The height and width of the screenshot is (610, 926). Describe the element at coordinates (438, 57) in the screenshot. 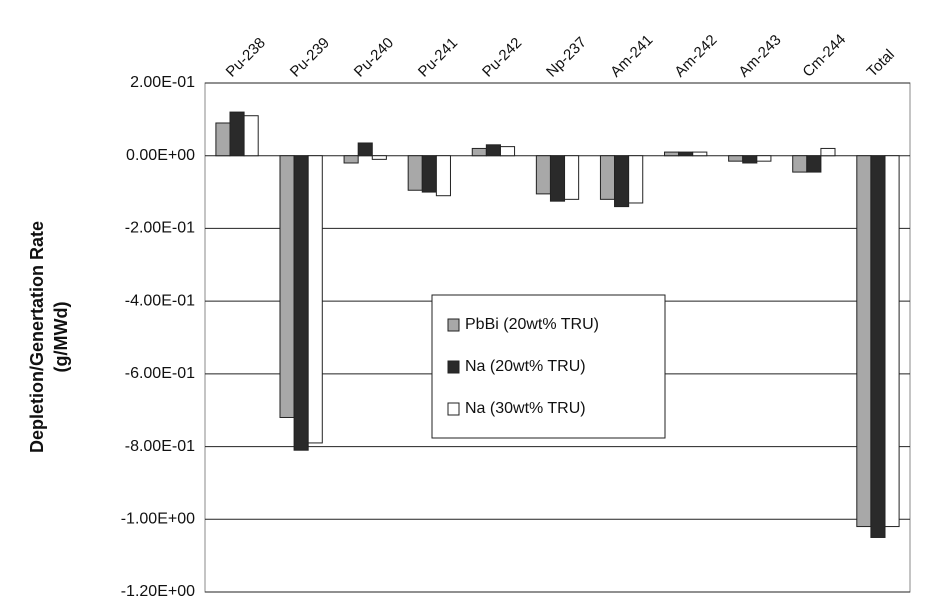

I see `x-tick-label: Pu-241` at that location.